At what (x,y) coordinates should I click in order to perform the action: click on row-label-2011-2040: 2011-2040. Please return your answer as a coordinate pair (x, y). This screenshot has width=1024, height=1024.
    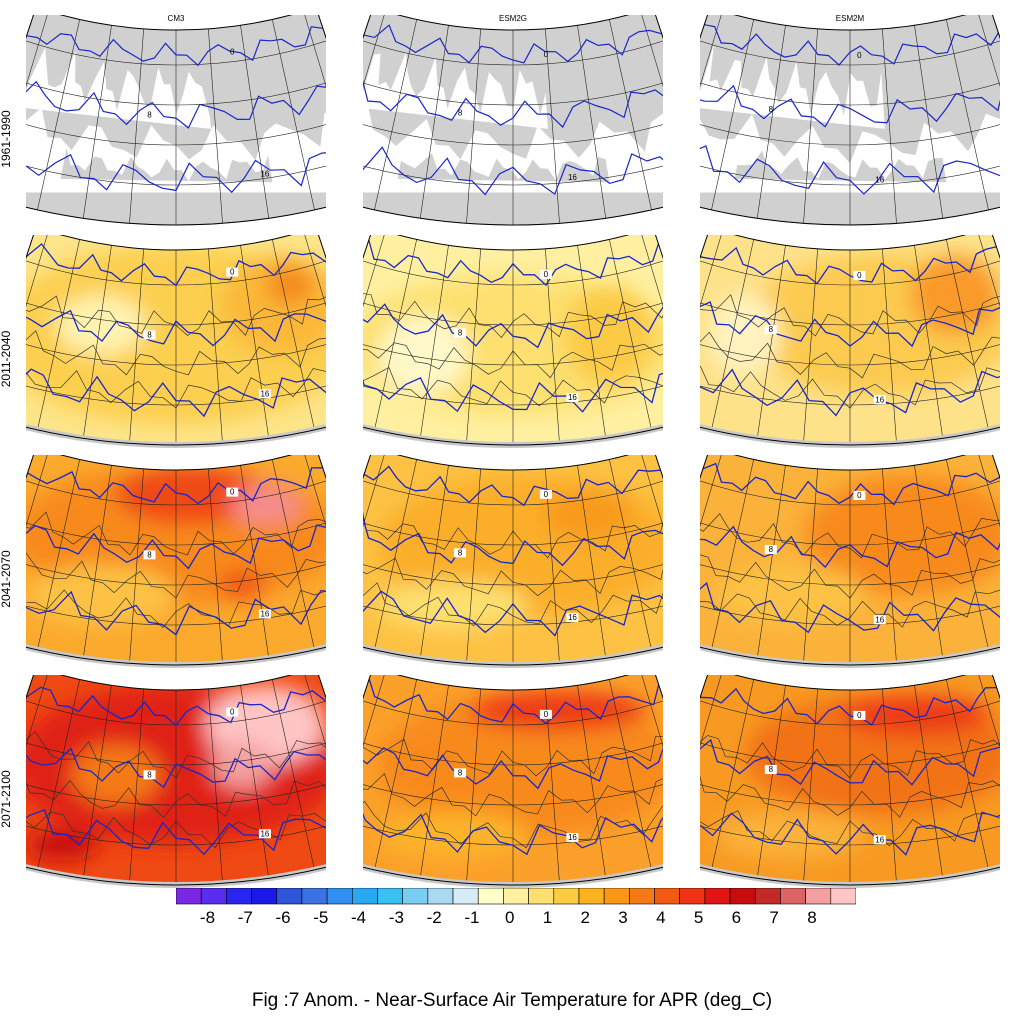
    Looking at the image, I should click on (6, 359).